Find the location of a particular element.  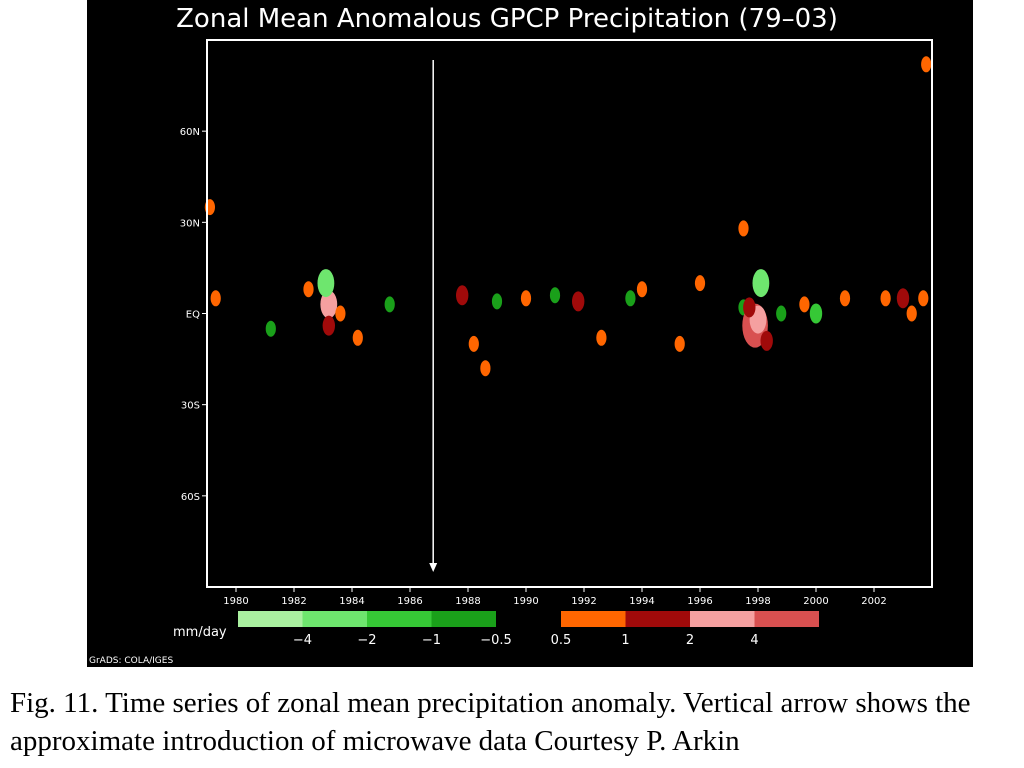

x-tick-label: 1994 is located at coordinates (641, 601).